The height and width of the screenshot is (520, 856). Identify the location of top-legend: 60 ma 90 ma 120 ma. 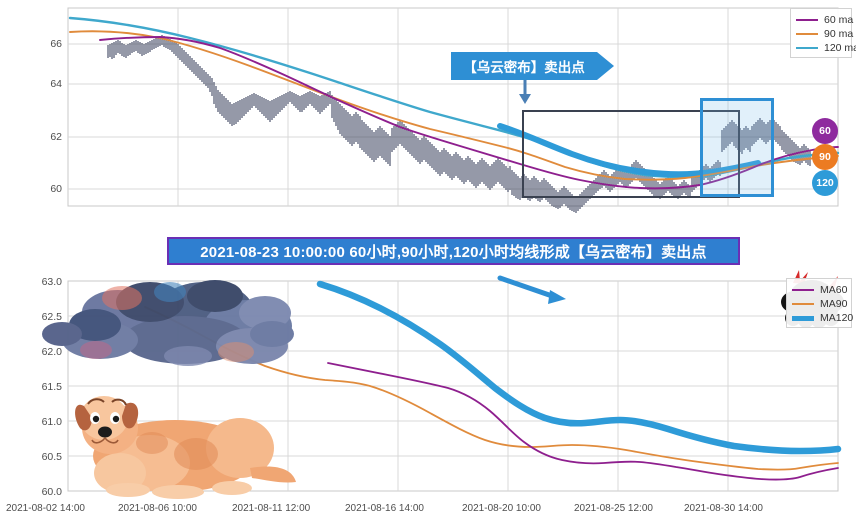
(823, 33).